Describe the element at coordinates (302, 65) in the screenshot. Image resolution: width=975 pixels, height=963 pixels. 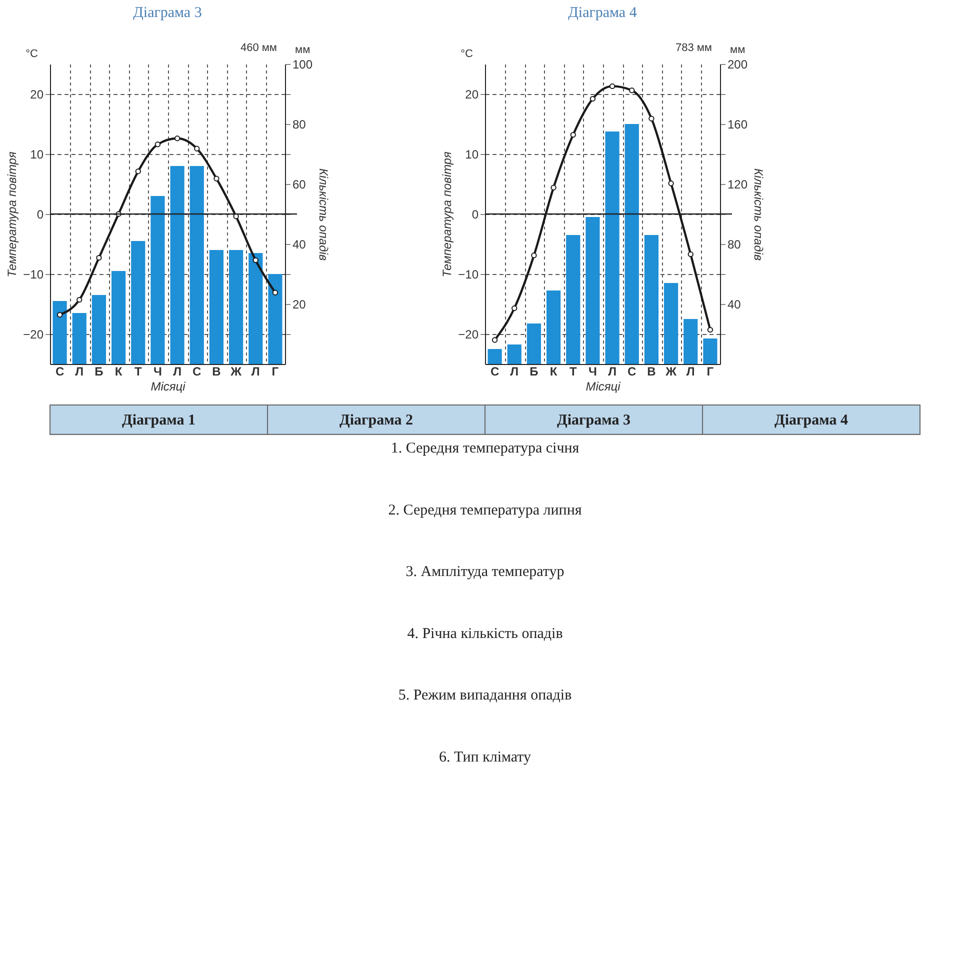
I see `y2-tick-label: 100` at that location.